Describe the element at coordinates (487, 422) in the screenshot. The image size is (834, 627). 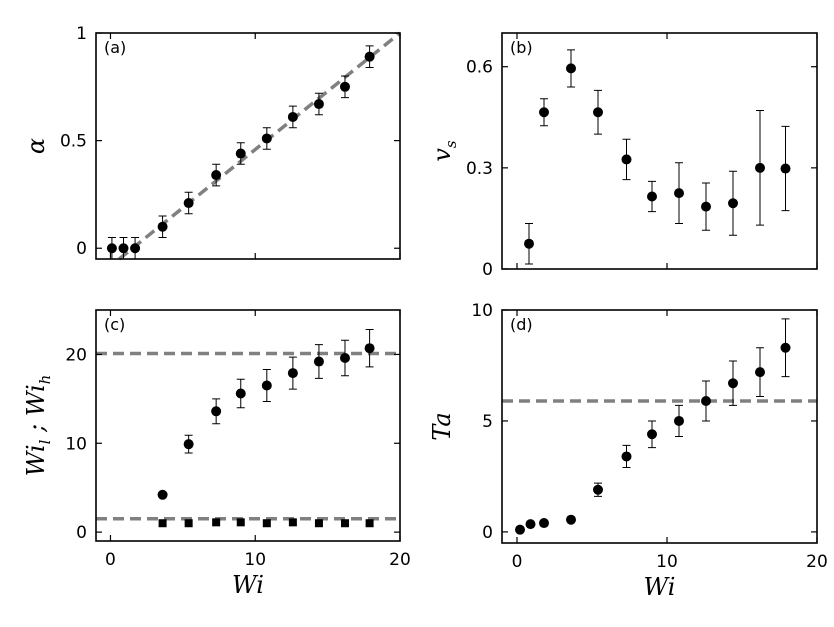
I see `y-tick-label: 5` at that location.